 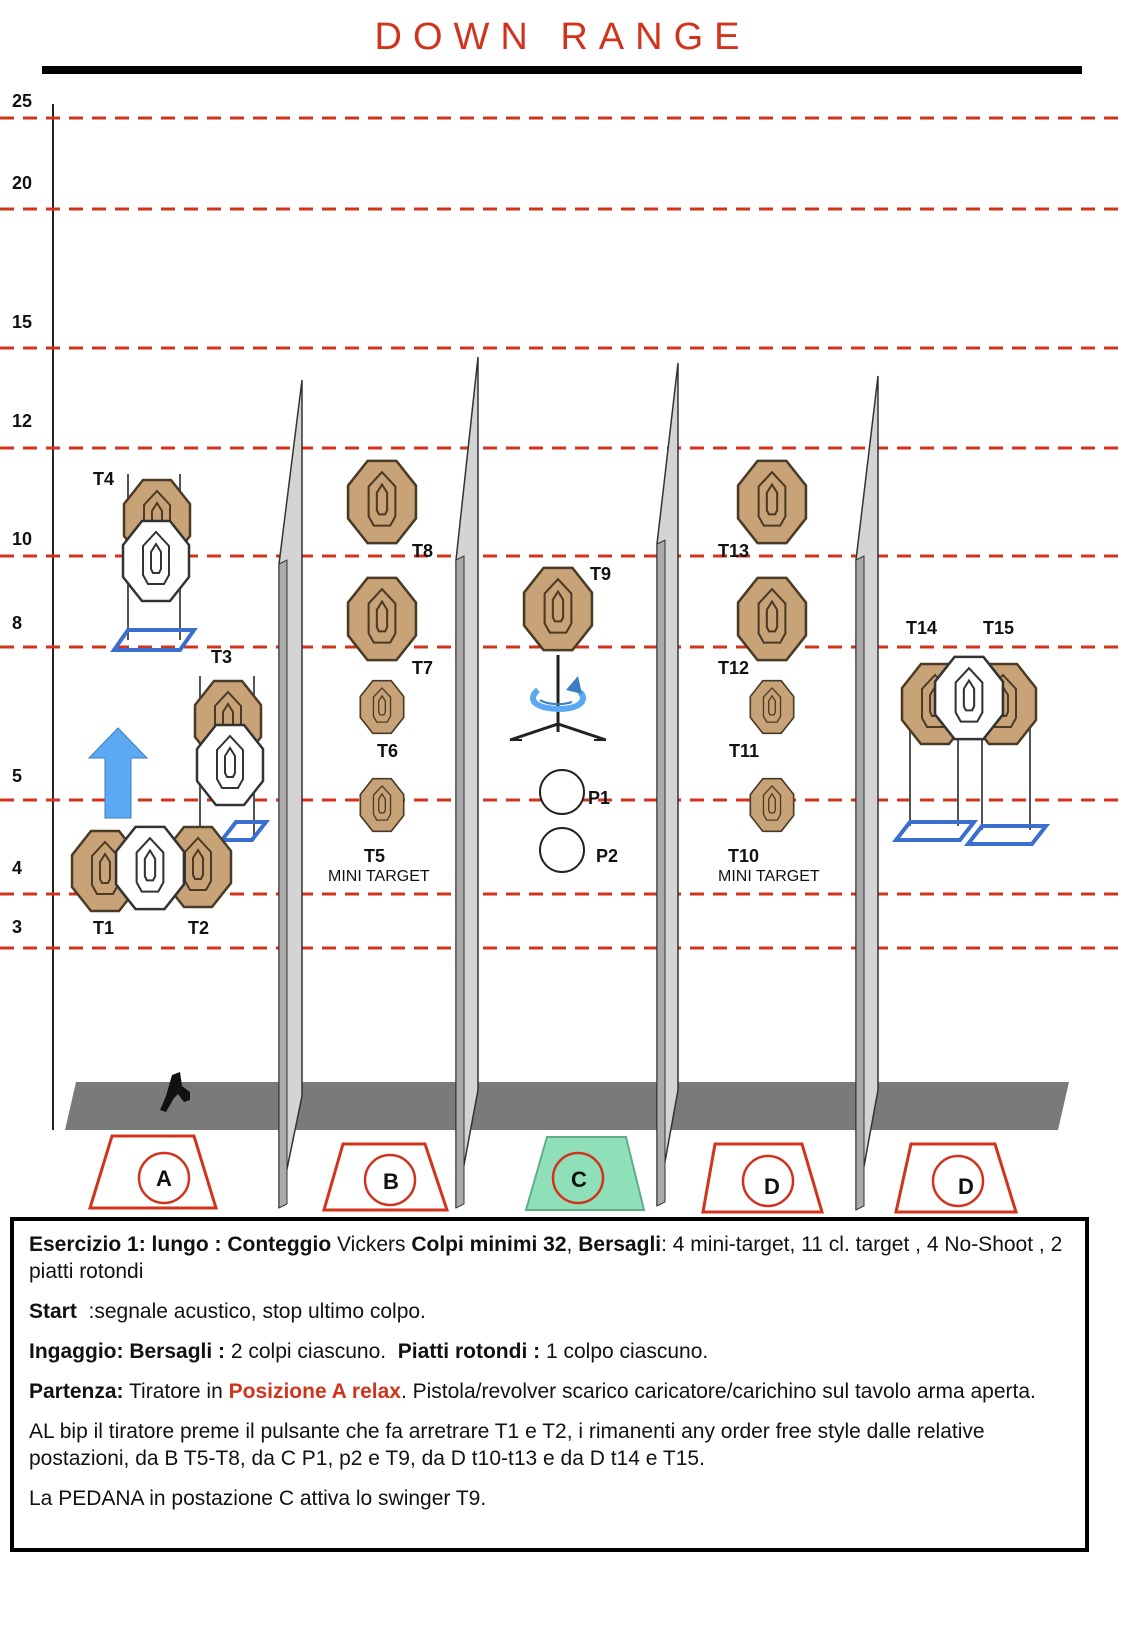 I want to click on target-label-t14: T14, so click(x=921, y=628).